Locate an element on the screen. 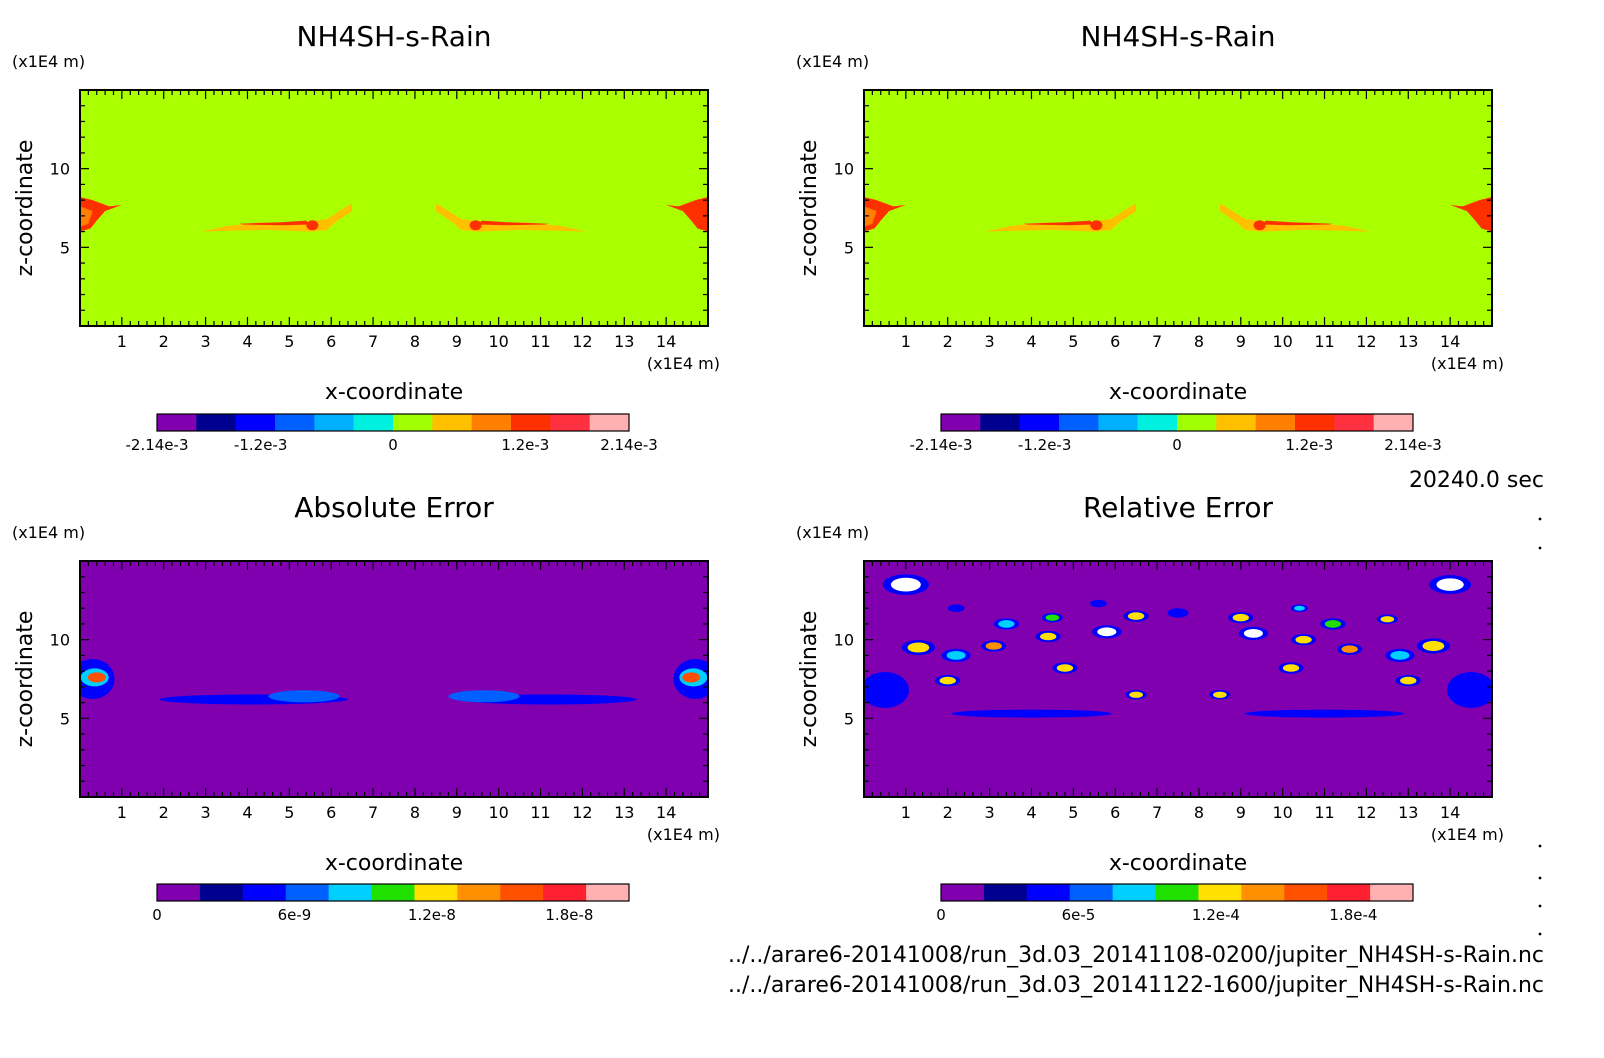  colorbar-tick-label: -2.14e-3 is located at coordinates (941, 445).